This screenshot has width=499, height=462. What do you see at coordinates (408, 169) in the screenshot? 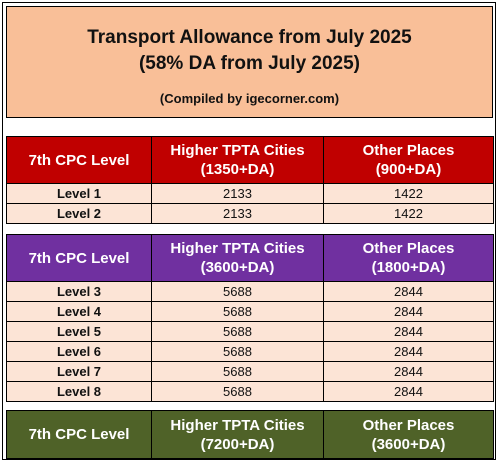
I see `header-other-rate: (900+DA)` at bounding box center [408, 169].